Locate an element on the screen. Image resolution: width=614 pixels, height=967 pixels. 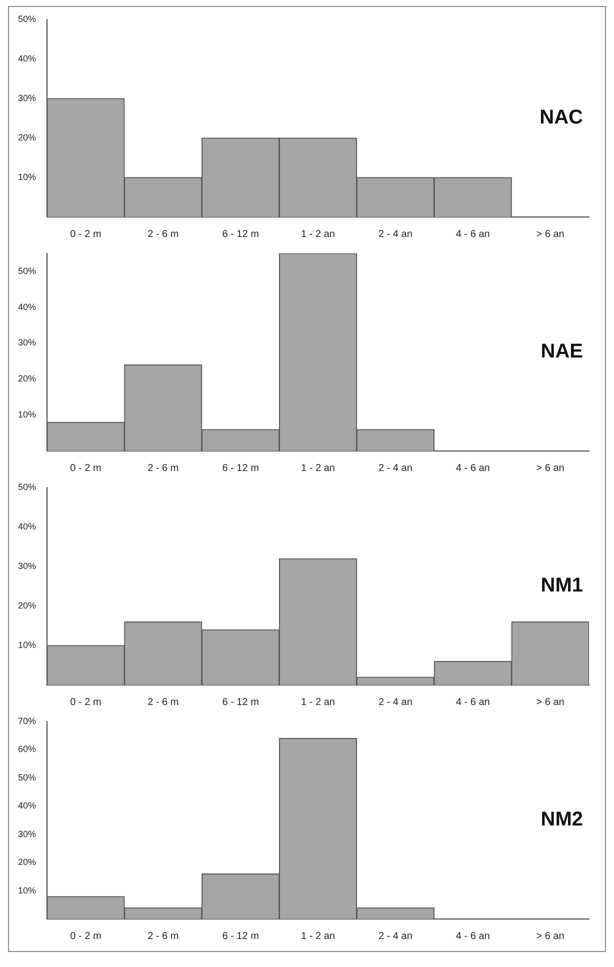
text: NAE is located at coordinates (561, 351).